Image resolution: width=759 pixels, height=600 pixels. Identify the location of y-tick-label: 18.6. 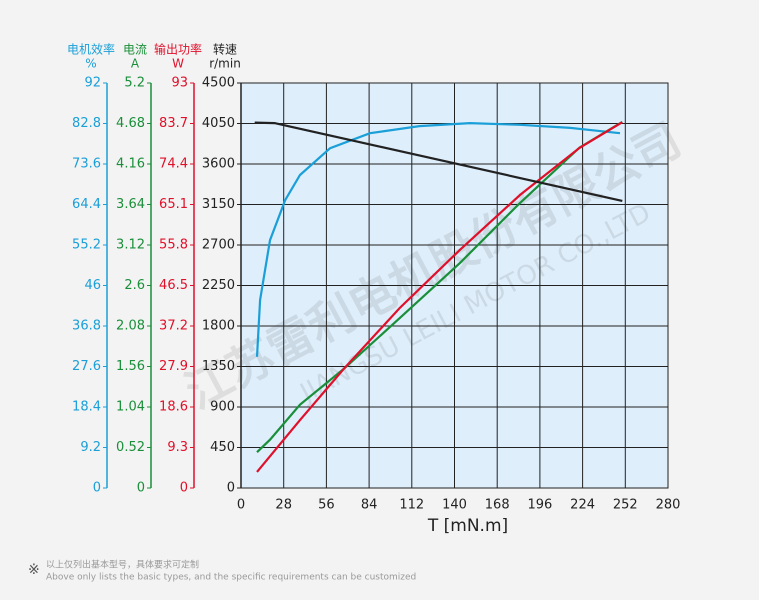
(173, 407).